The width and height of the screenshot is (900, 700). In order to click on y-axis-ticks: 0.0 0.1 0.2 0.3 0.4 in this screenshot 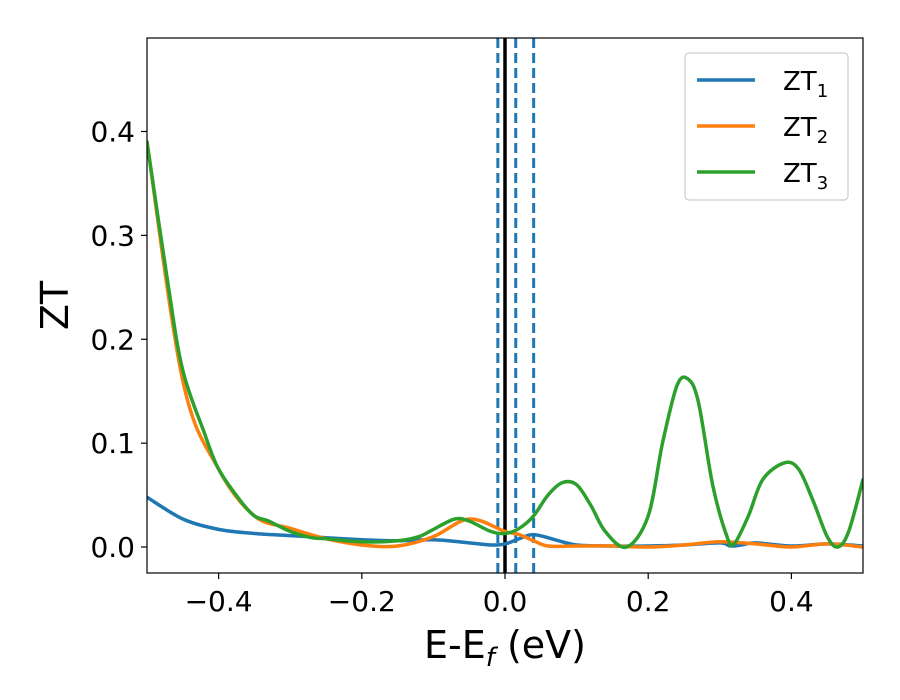, I will do `click(118, 339)`.